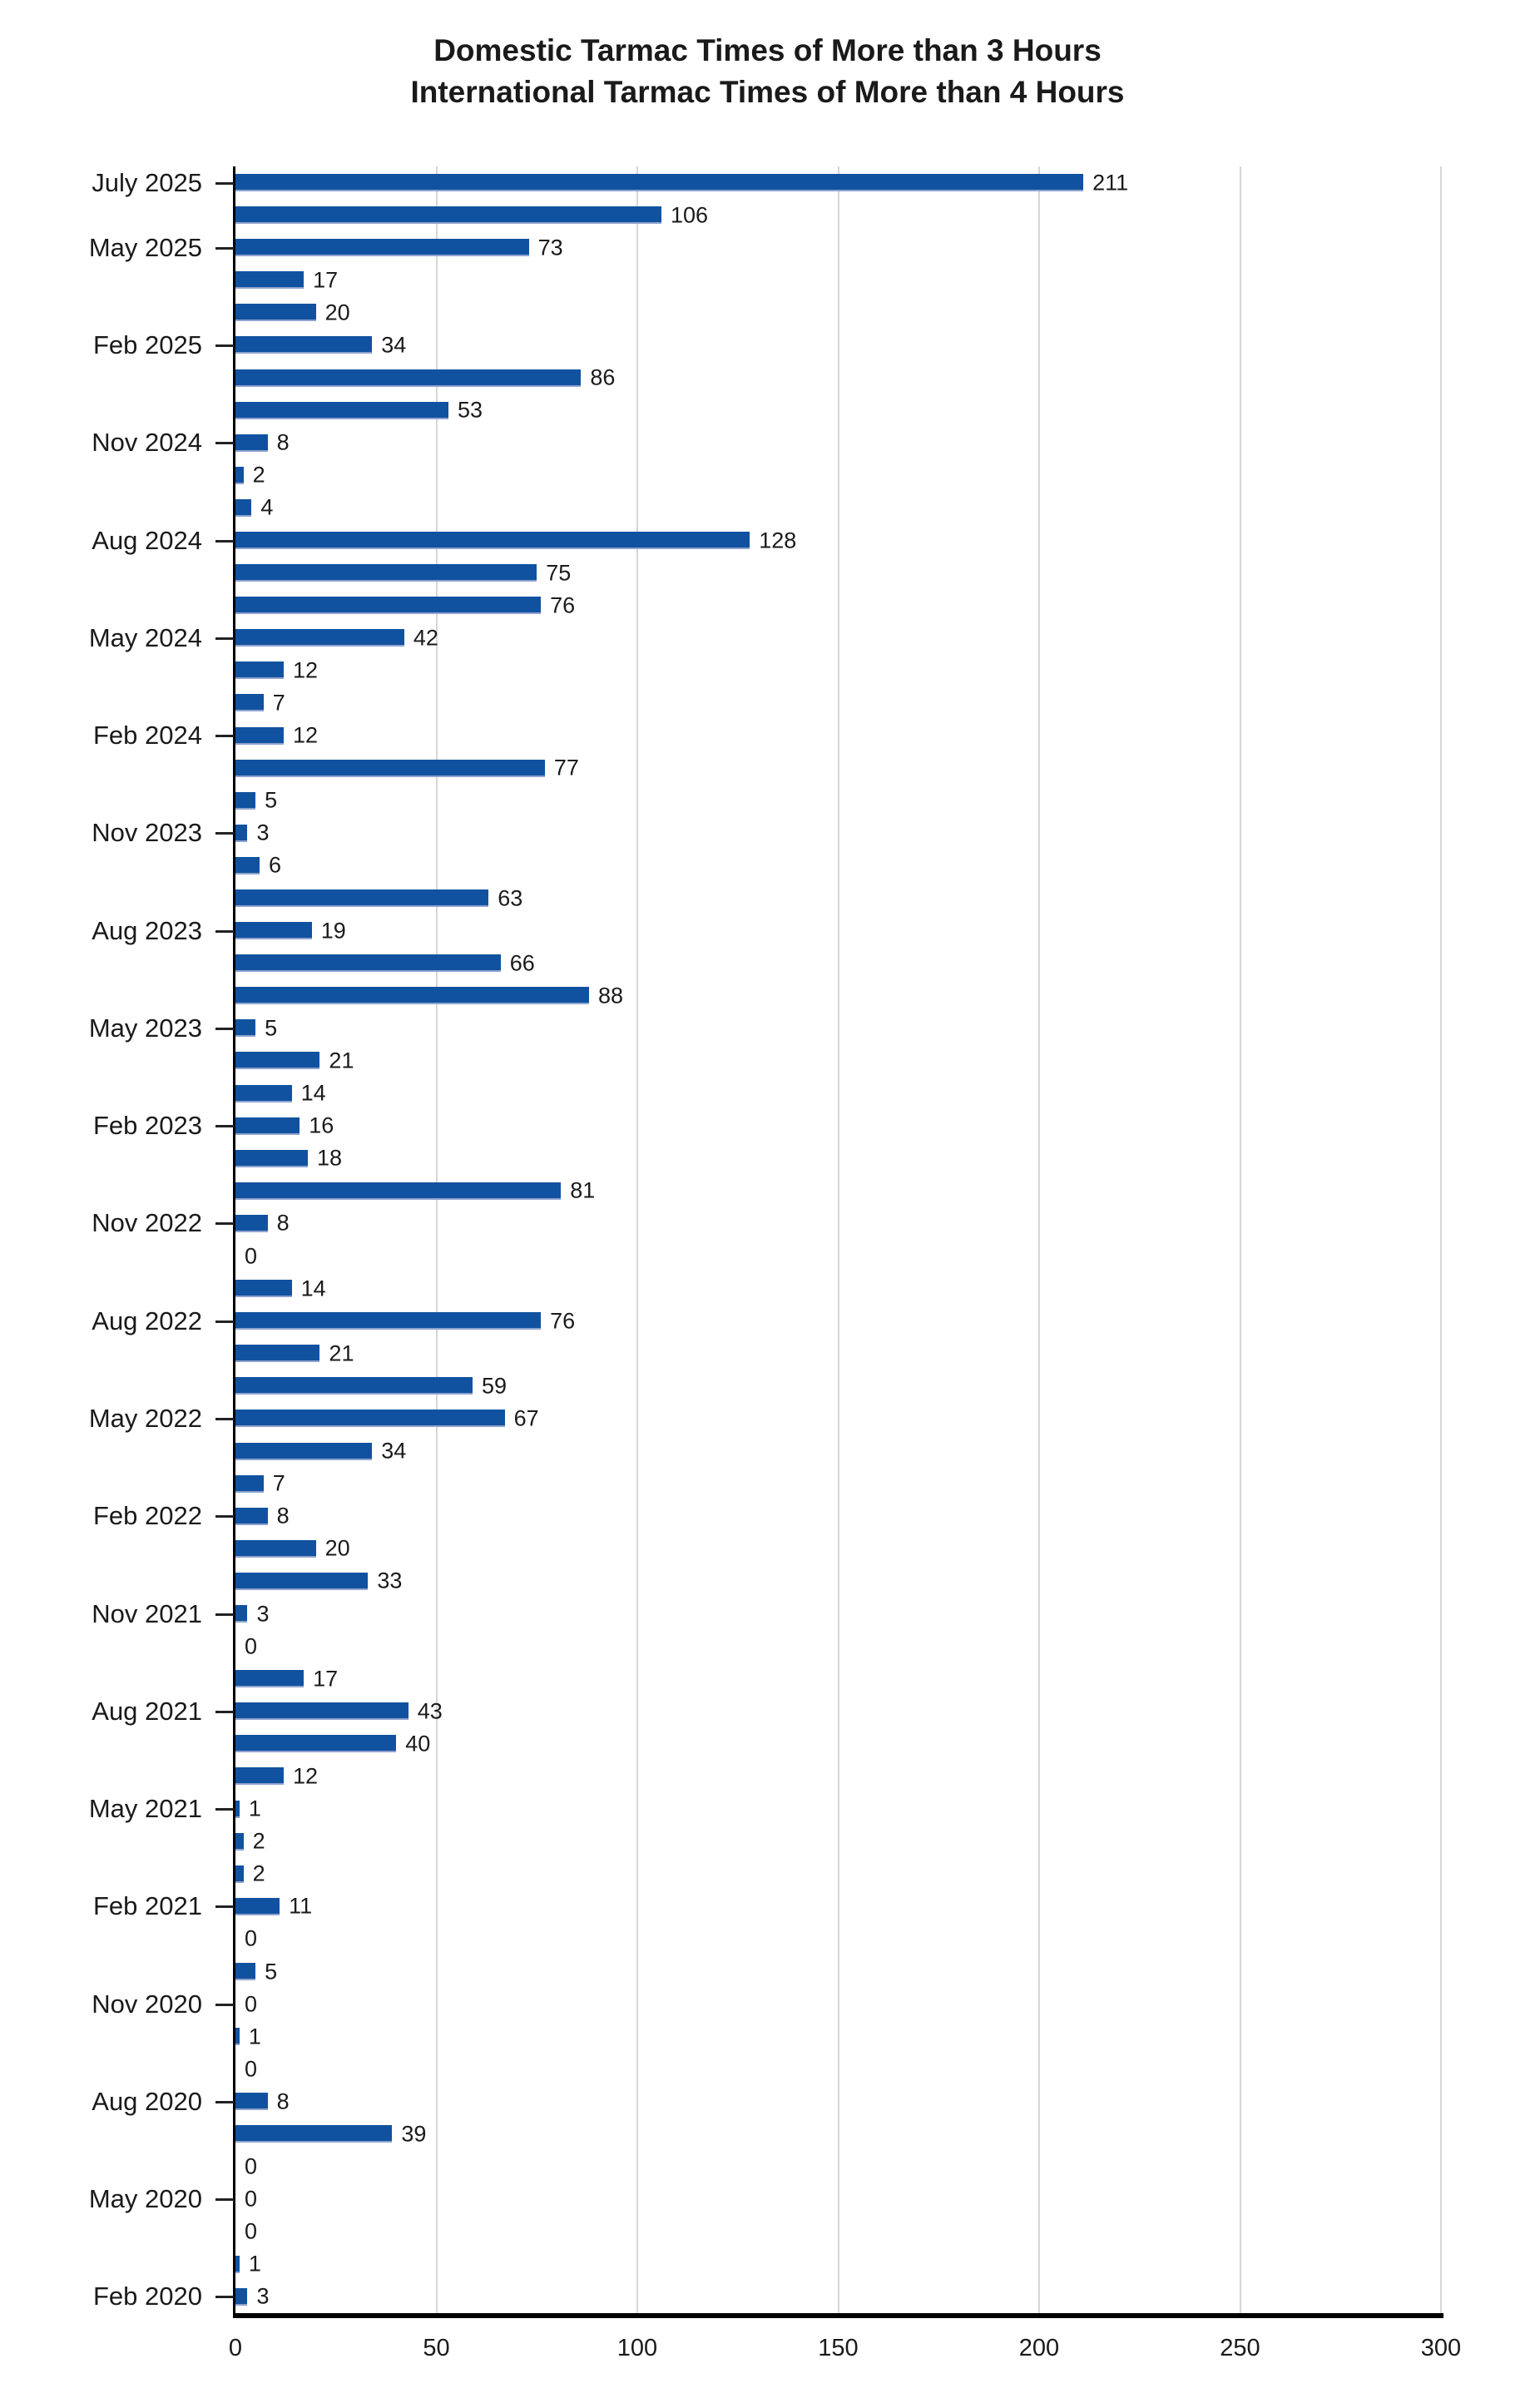  Describe the element at coordinates (301, 1906) in the screenshot. I see `value-label: 11` at that location.